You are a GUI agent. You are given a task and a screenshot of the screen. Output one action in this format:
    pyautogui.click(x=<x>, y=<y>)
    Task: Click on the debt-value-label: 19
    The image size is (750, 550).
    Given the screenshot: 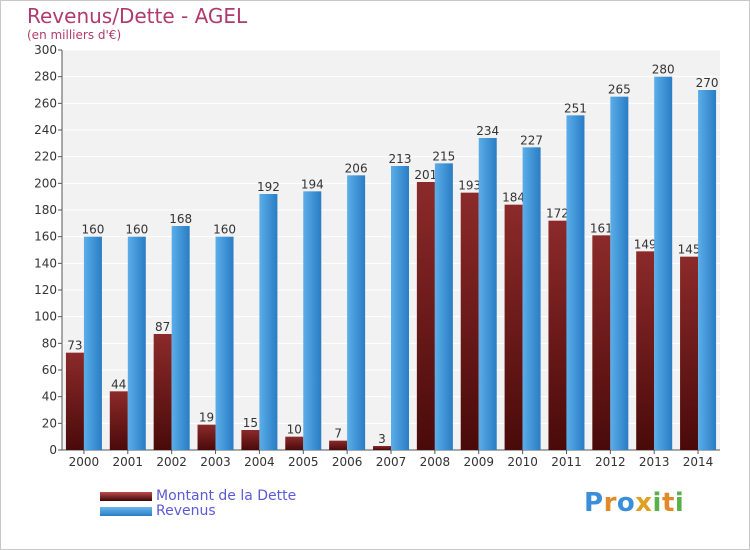 What is the action you would take?
    pyautogui.click(x=206, y=418)
    